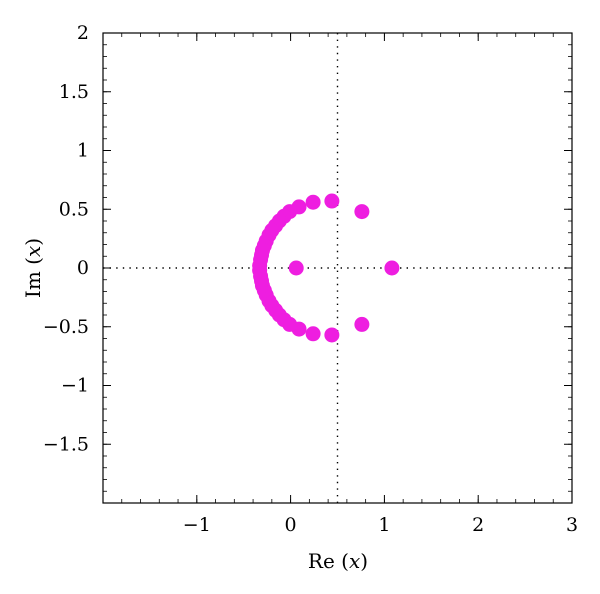  I want to click on y-tick-label: −0.5, so click(66, 327).